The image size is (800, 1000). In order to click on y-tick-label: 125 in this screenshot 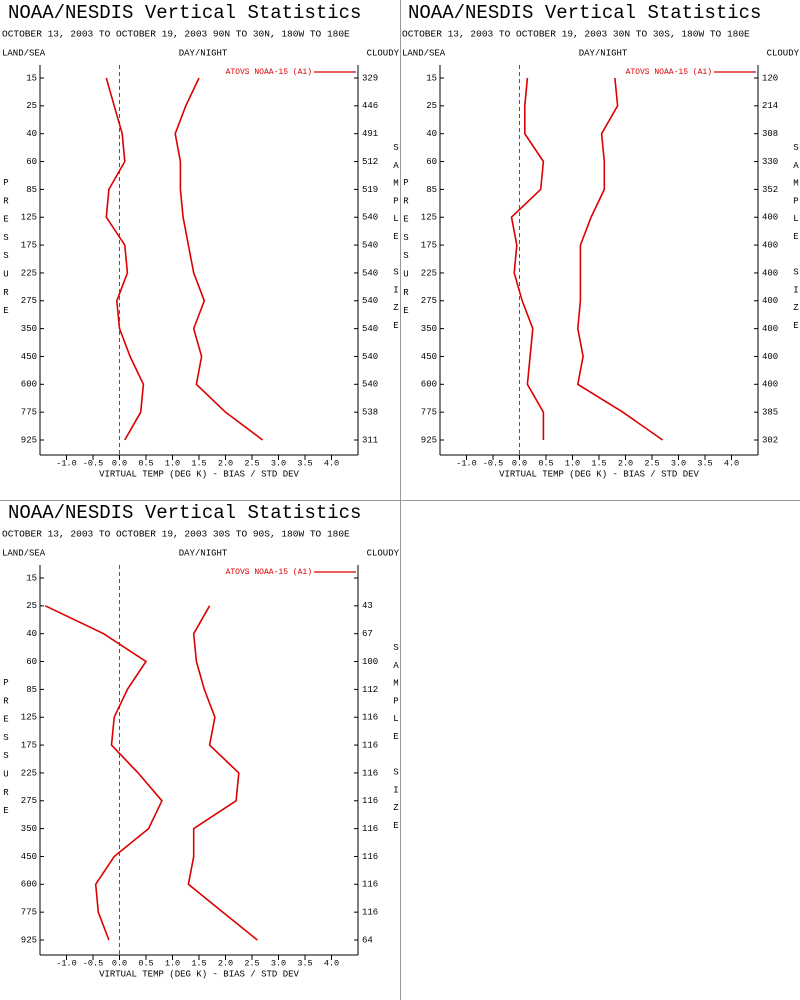, I will do `click(29, 718)`.